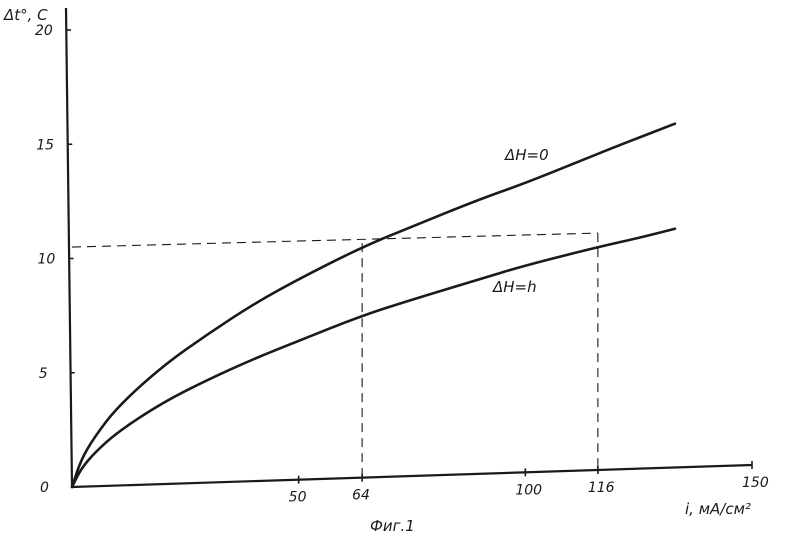  I want to click on y-tick-label: 20, so click(44, 31).